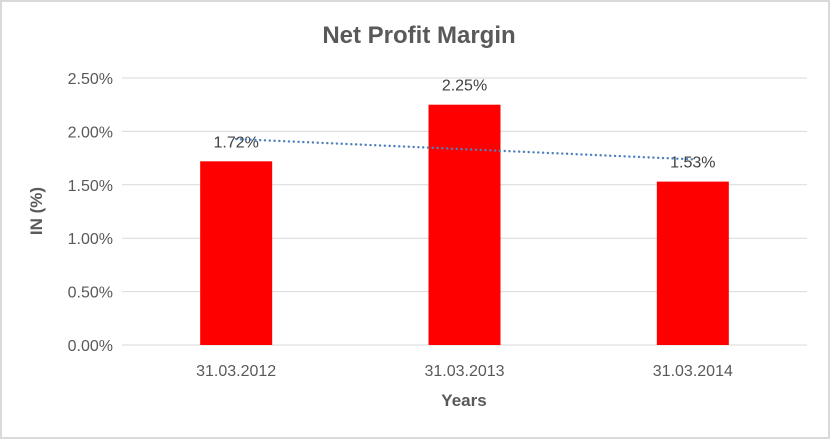  I want to click on x-category-label: 31.03.2012, so click(236, 371).